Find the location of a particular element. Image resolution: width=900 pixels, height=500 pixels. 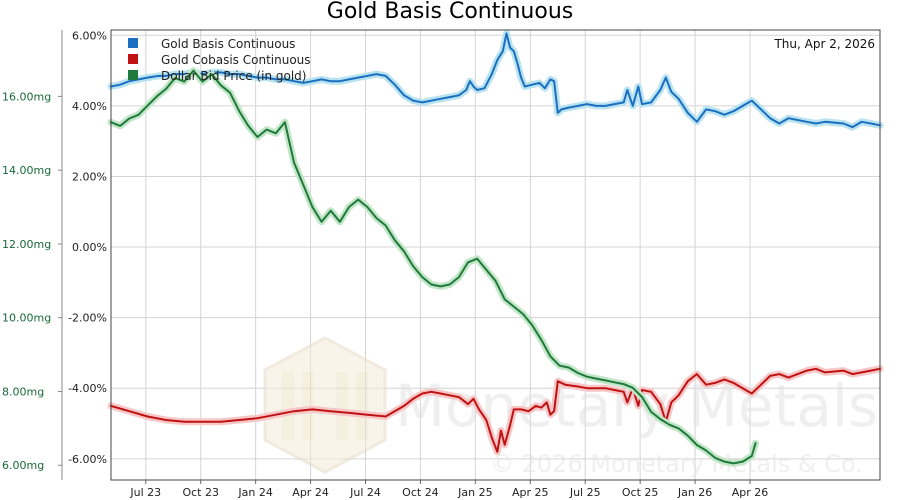

x-tick-label: Oct 25 is located at coordinates (640, 492).